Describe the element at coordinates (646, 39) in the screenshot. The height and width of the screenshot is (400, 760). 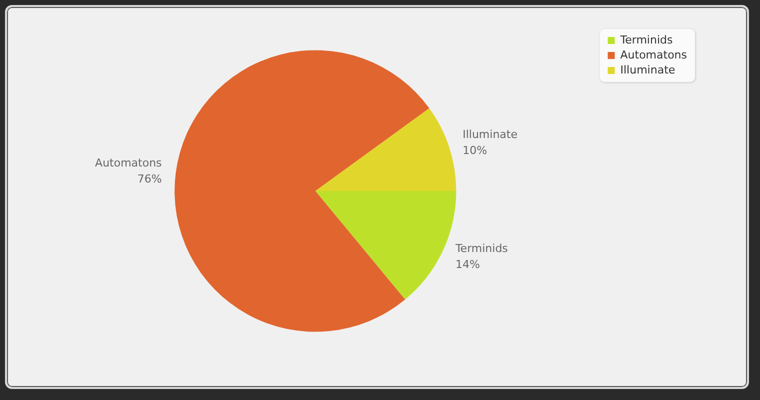
I see `legend-label: Terminids` at that location.